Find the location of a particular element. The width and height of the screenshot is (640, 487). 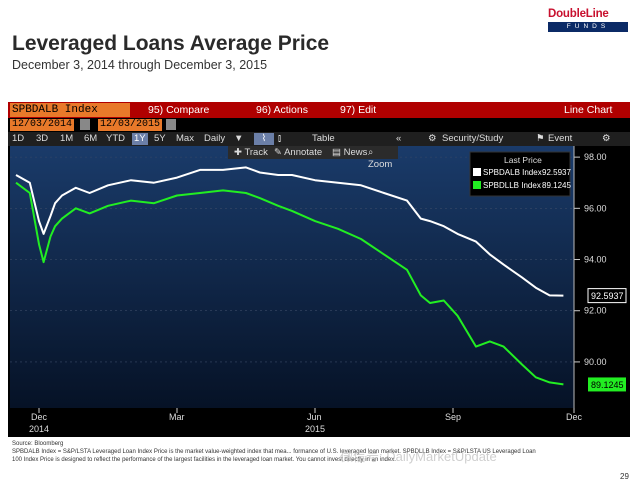

range-1m: 1M is located at coordinates (67, 138).